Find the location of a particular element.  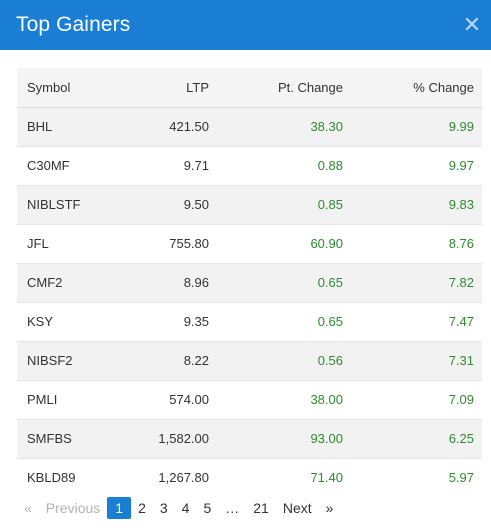

cell-pct-change: 5.97 is located at coordinates (461, 478).